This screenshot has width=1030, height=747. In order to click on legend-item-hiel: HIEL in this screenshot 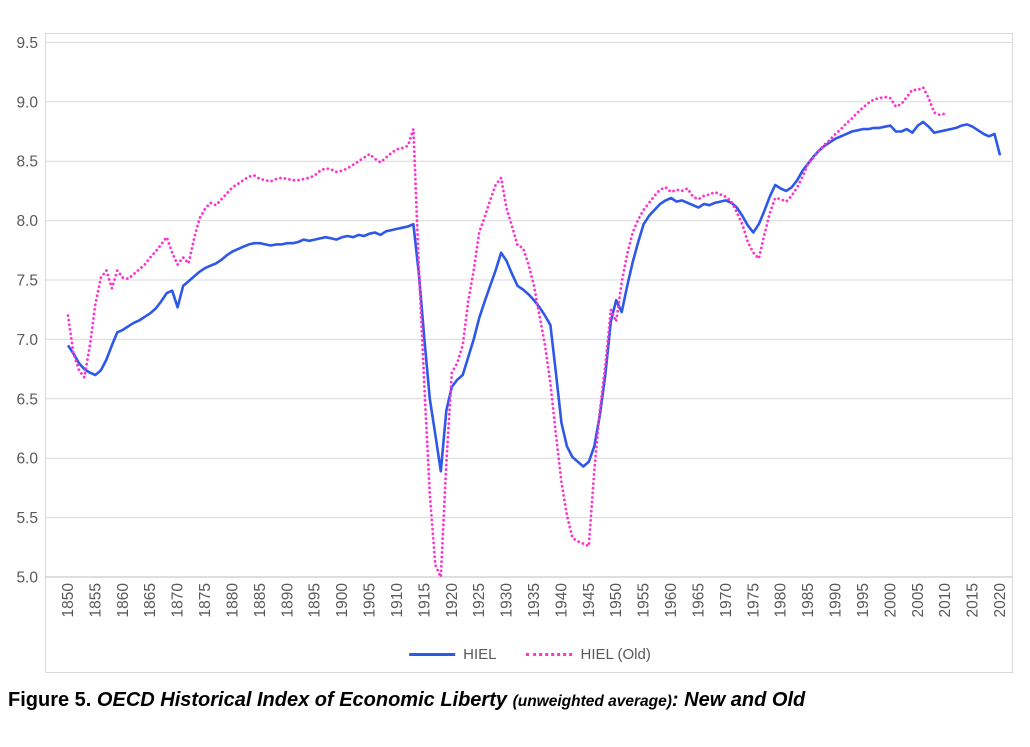, I will do `click(453, 654)`.